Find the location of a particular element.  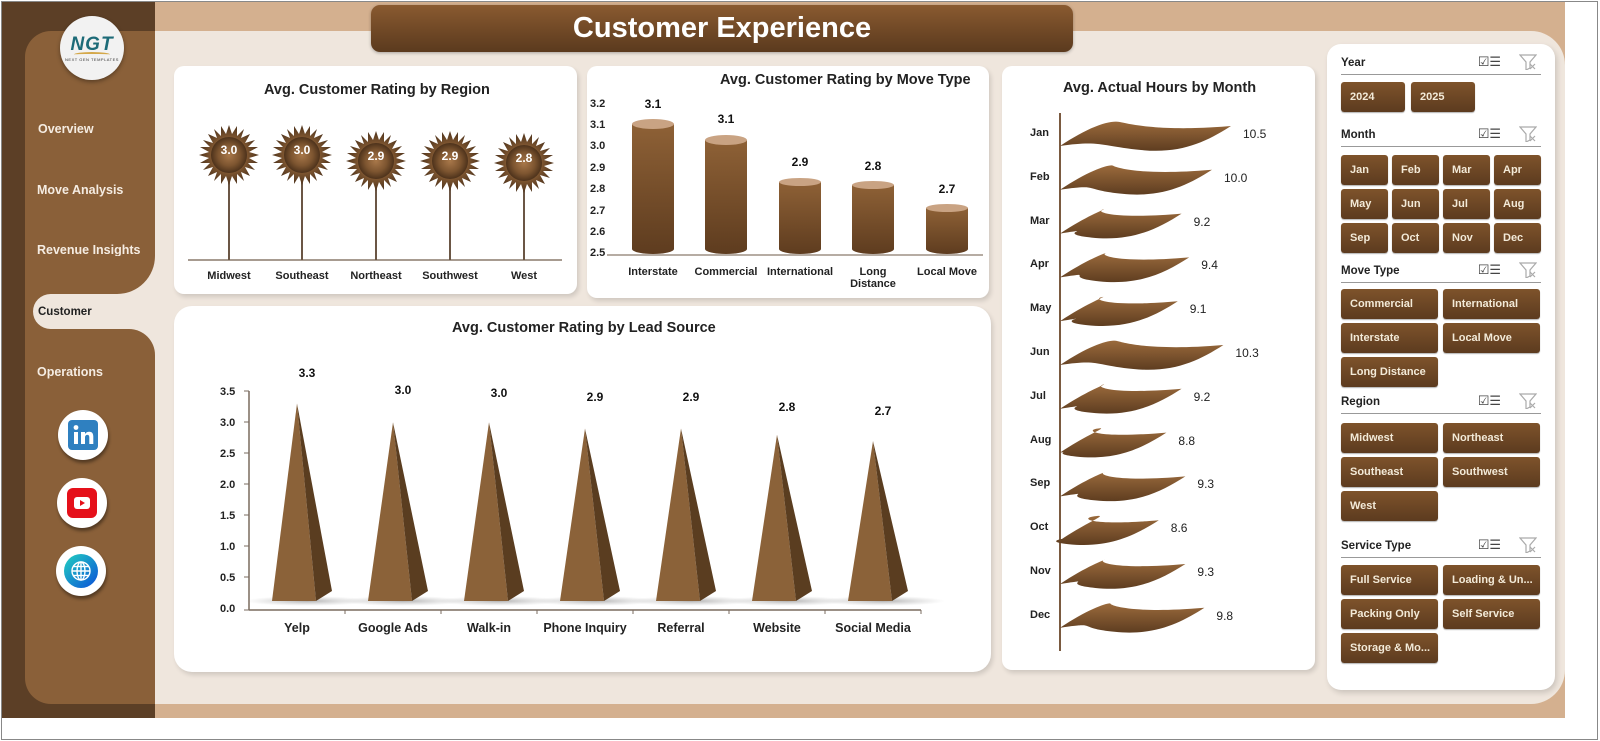

y-tick: 3.5 is located at coordinates (228, 392).